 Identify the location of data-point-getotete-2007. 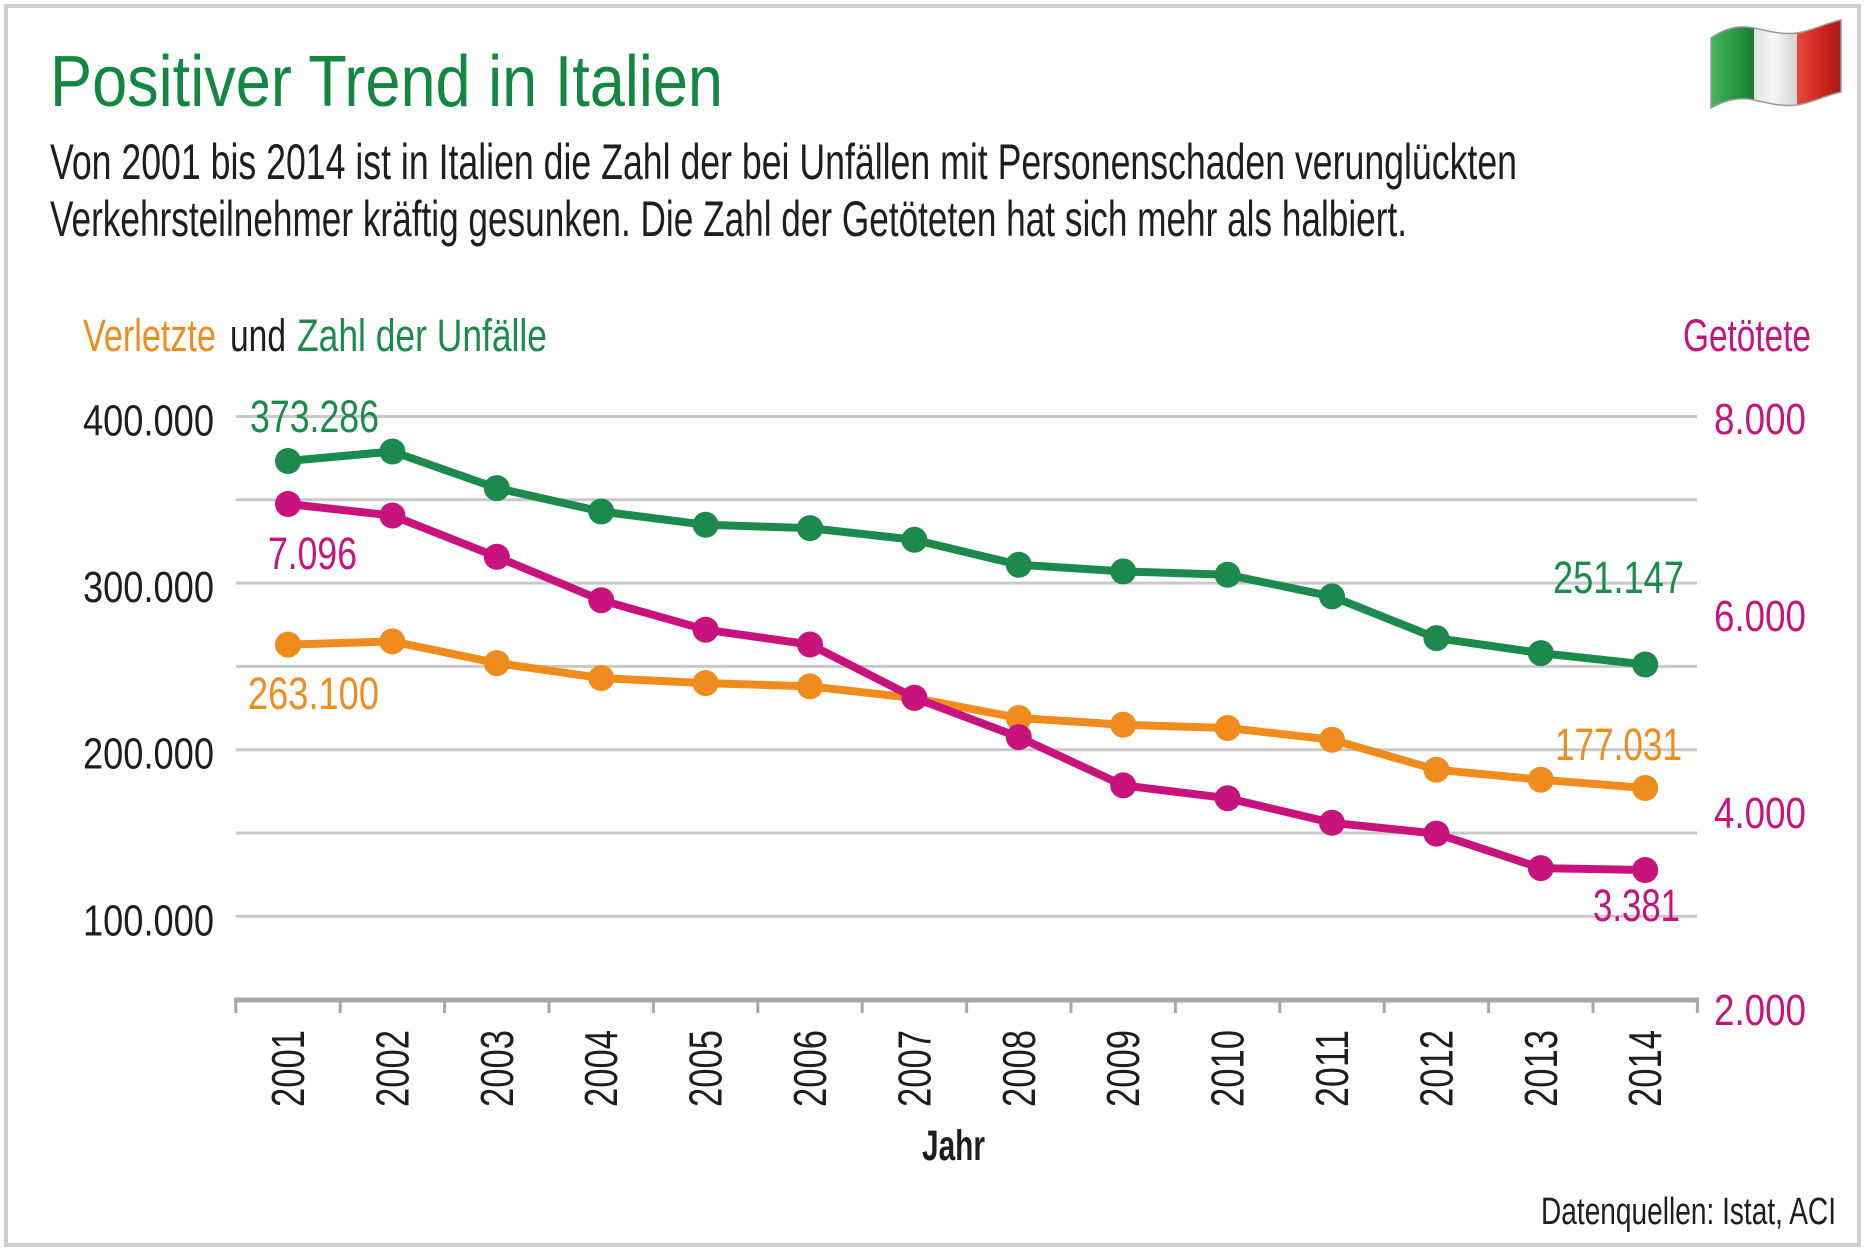
(914, 697).